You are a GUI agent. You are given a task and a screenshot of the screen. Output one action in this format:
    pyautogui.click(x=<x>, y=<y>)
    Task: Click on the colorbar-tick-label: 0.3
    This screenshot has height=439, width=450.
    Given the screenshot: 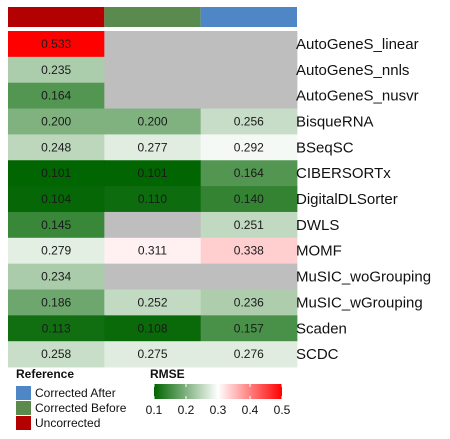 What is the action you would take?
    pyautogui.click(x=218, y=410)
    